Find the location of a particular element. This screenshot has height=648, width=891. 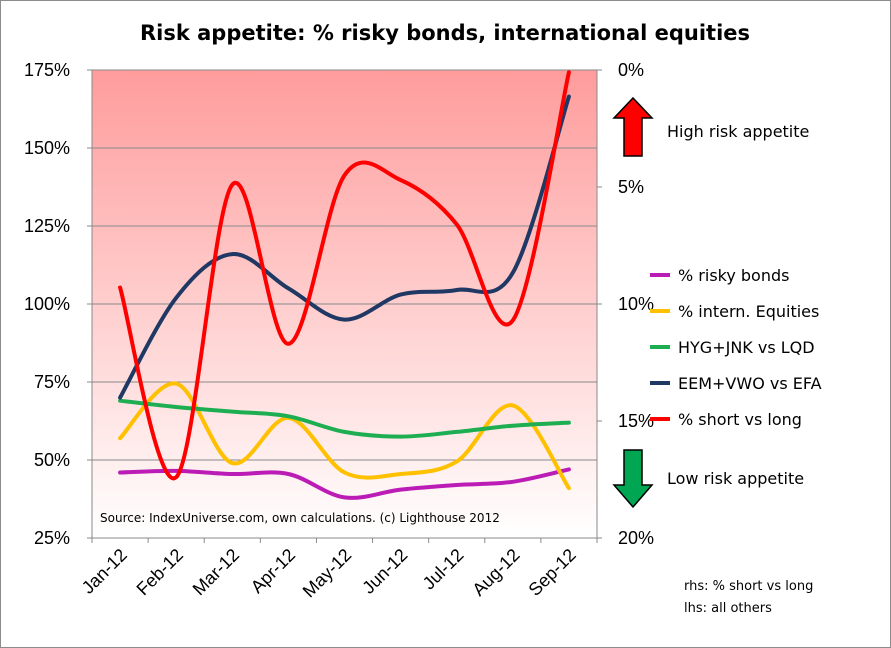

right-tick-label: 5% is located at coordinates (631, 187).